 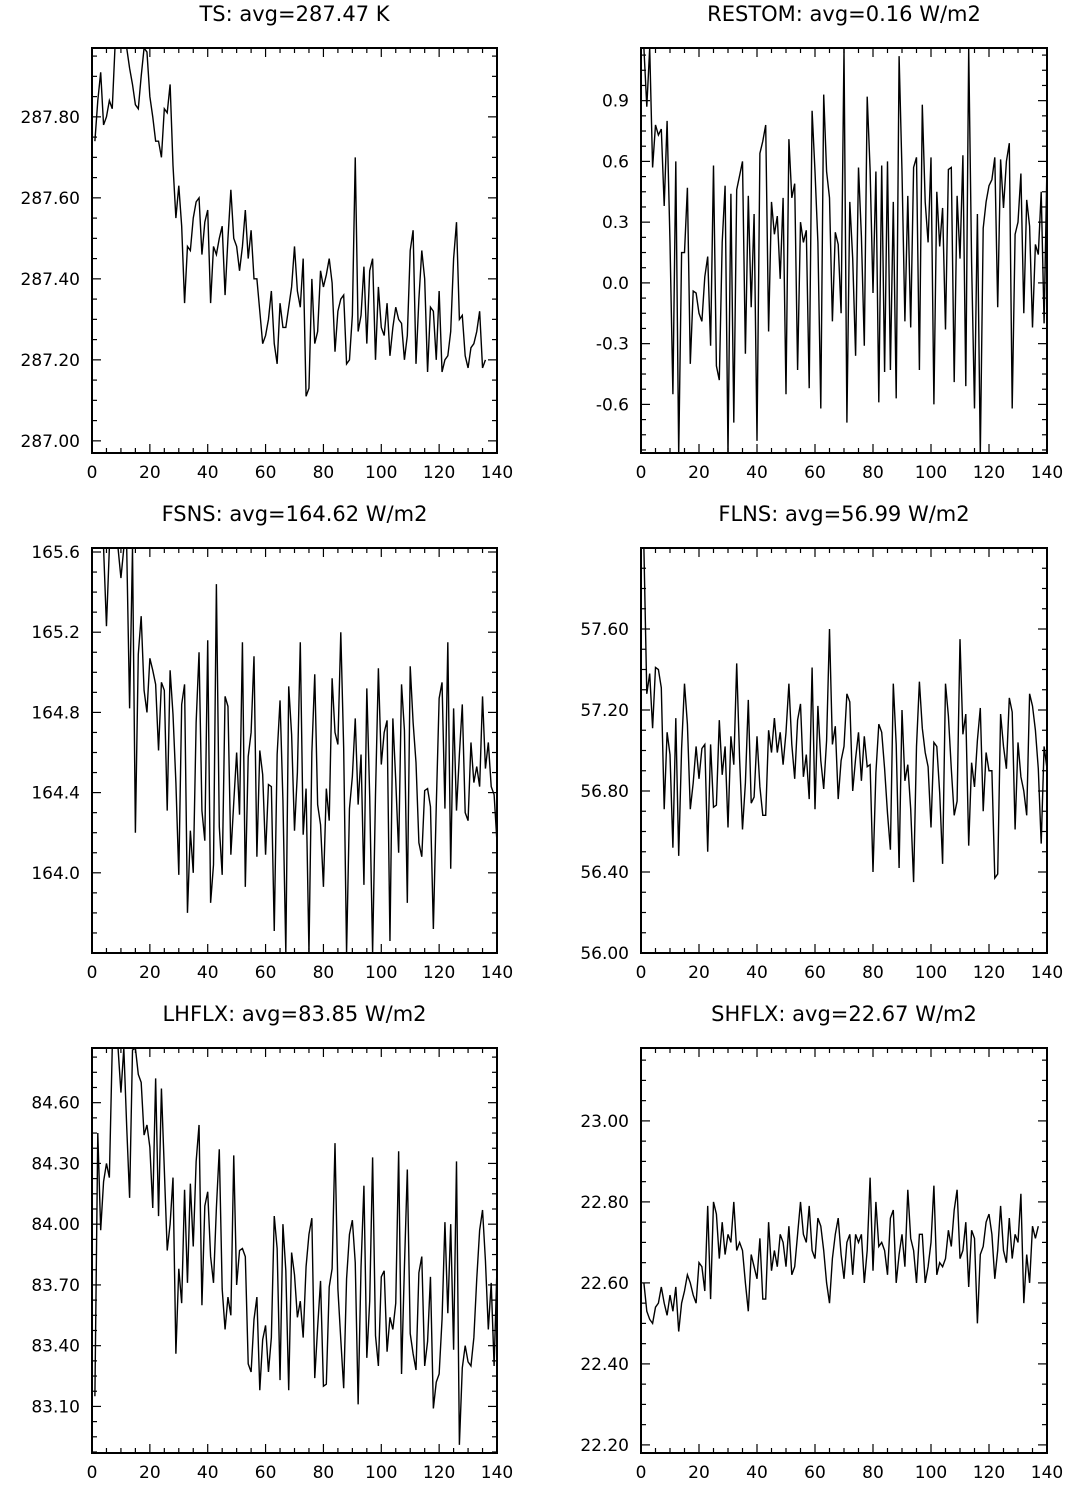 What do you see at coordinates (55, 1225) in the screenshot?
I see `y-tick-label: 84.00` at bounding box center [55, 1225].